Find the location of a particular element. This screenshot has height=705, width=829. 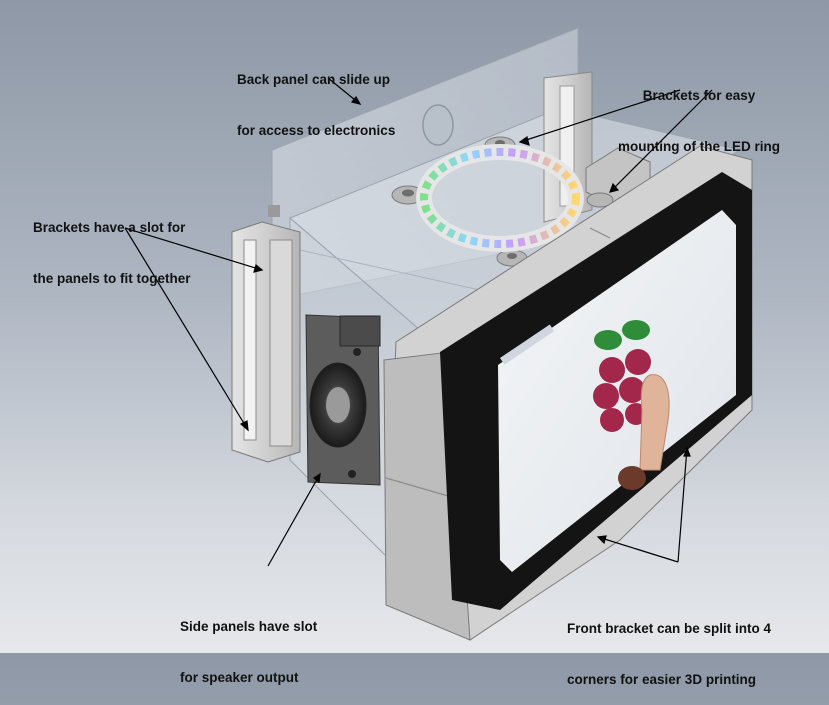

led-ring is located at coordinates (500, 198).